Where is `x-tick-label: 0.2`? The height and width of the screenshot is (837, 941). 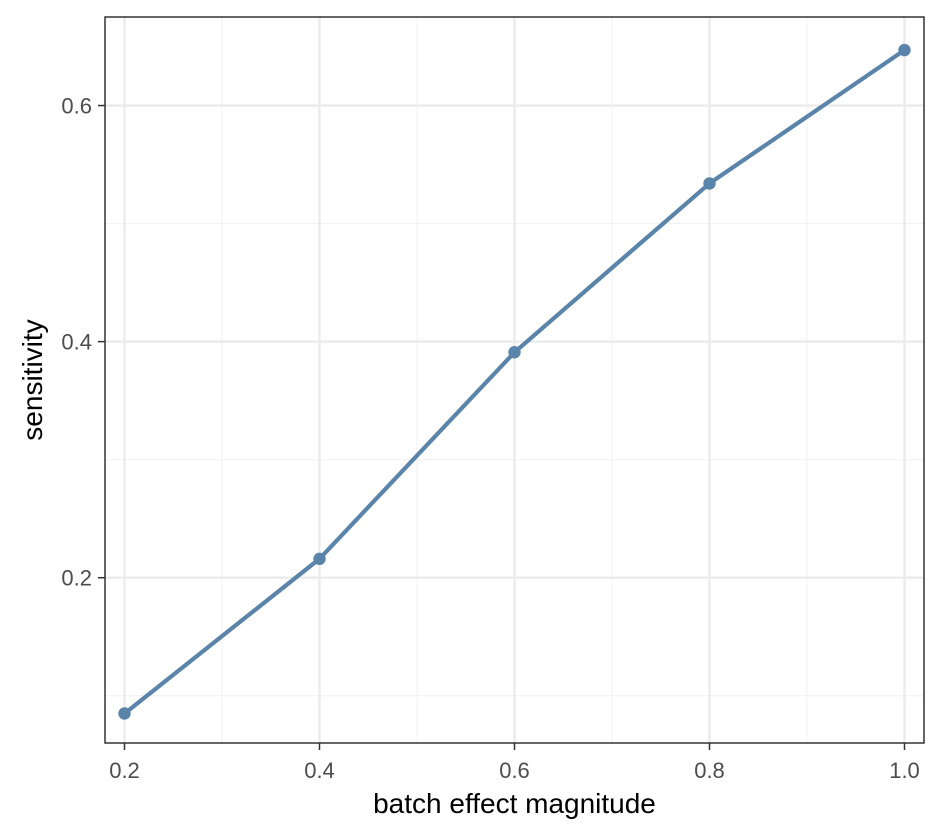 x-tick-label: 0.2 is located at coordinates (124, 770).